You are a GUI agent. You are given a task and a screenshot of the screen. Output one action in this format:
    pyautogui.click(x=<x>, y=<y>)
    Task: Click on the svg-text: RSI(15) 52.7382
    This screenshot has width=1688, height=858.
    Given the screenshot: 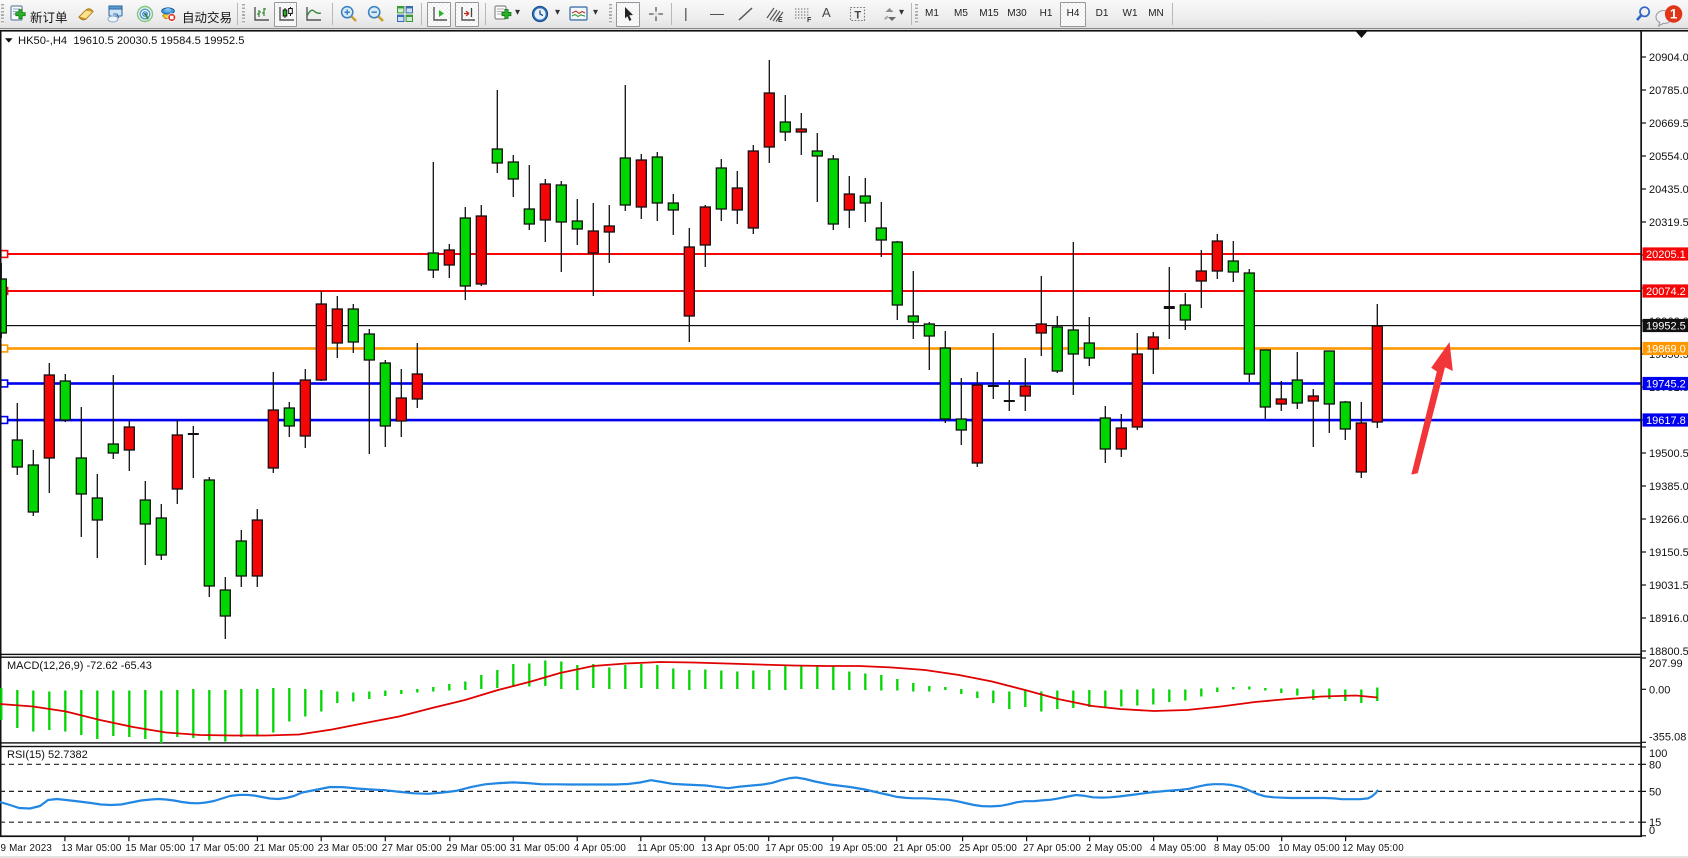 What is the action you would take?
    pyautogui.click(x=47, y=755)
    